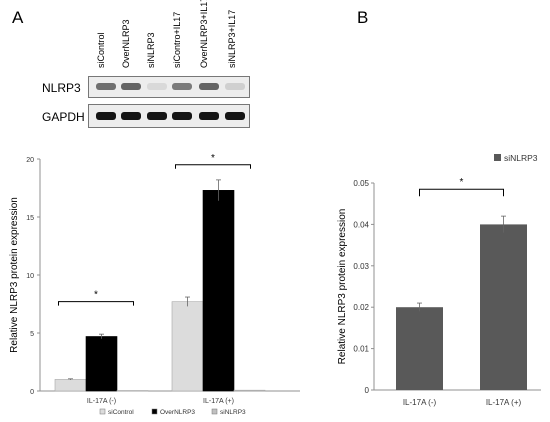  What do you see at coordinates (61, 88) in the screenshot?
I see `blot-row-label-nlrp3: NLRP3` at bounding box center [61, 88].